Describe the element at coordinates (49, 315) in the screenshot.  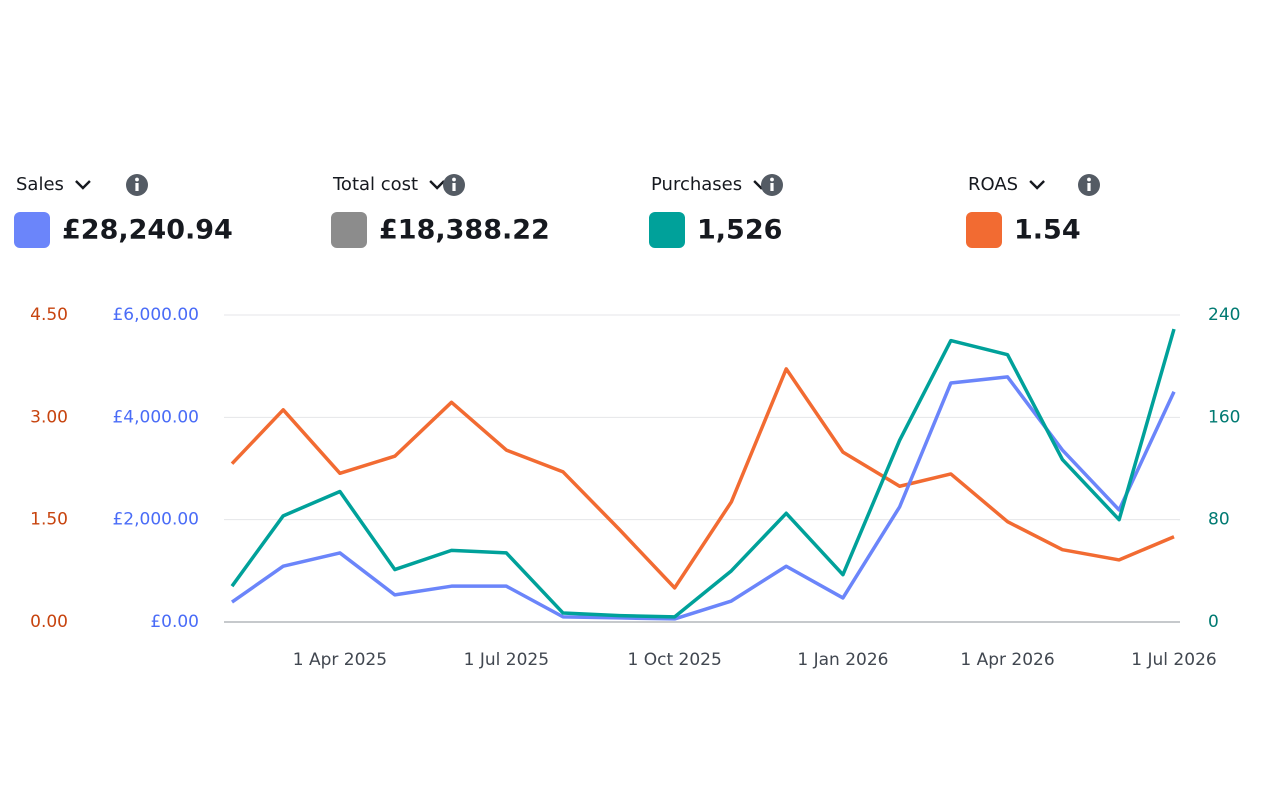
I see `y3-tick-label: 4.50` at that location.